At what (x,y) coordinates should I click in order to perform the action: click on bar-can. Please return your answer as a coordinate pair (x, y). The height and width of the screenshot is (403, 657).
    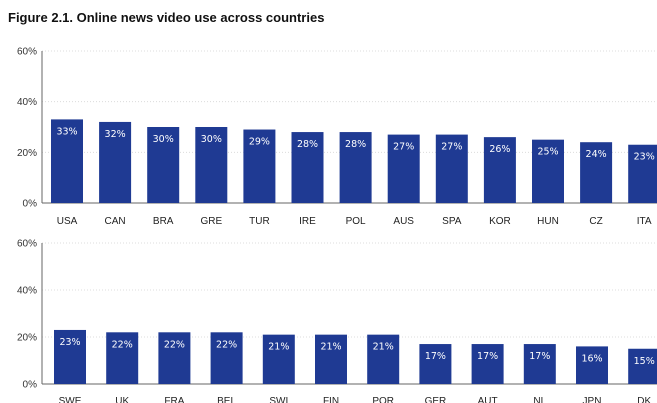
    Looking at the image, I should click on (115, 162).